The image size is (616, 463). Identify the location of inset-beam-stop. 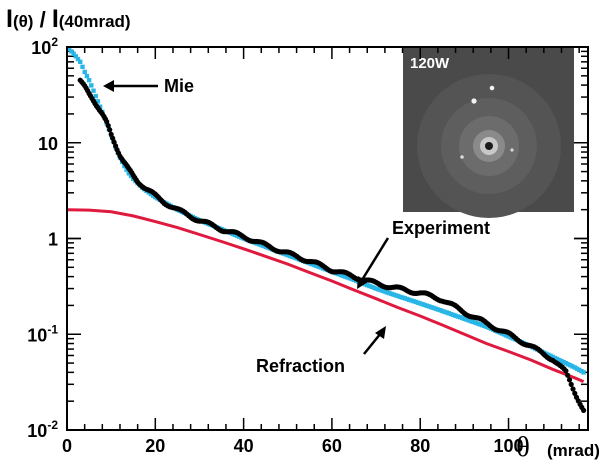
(489, 146).